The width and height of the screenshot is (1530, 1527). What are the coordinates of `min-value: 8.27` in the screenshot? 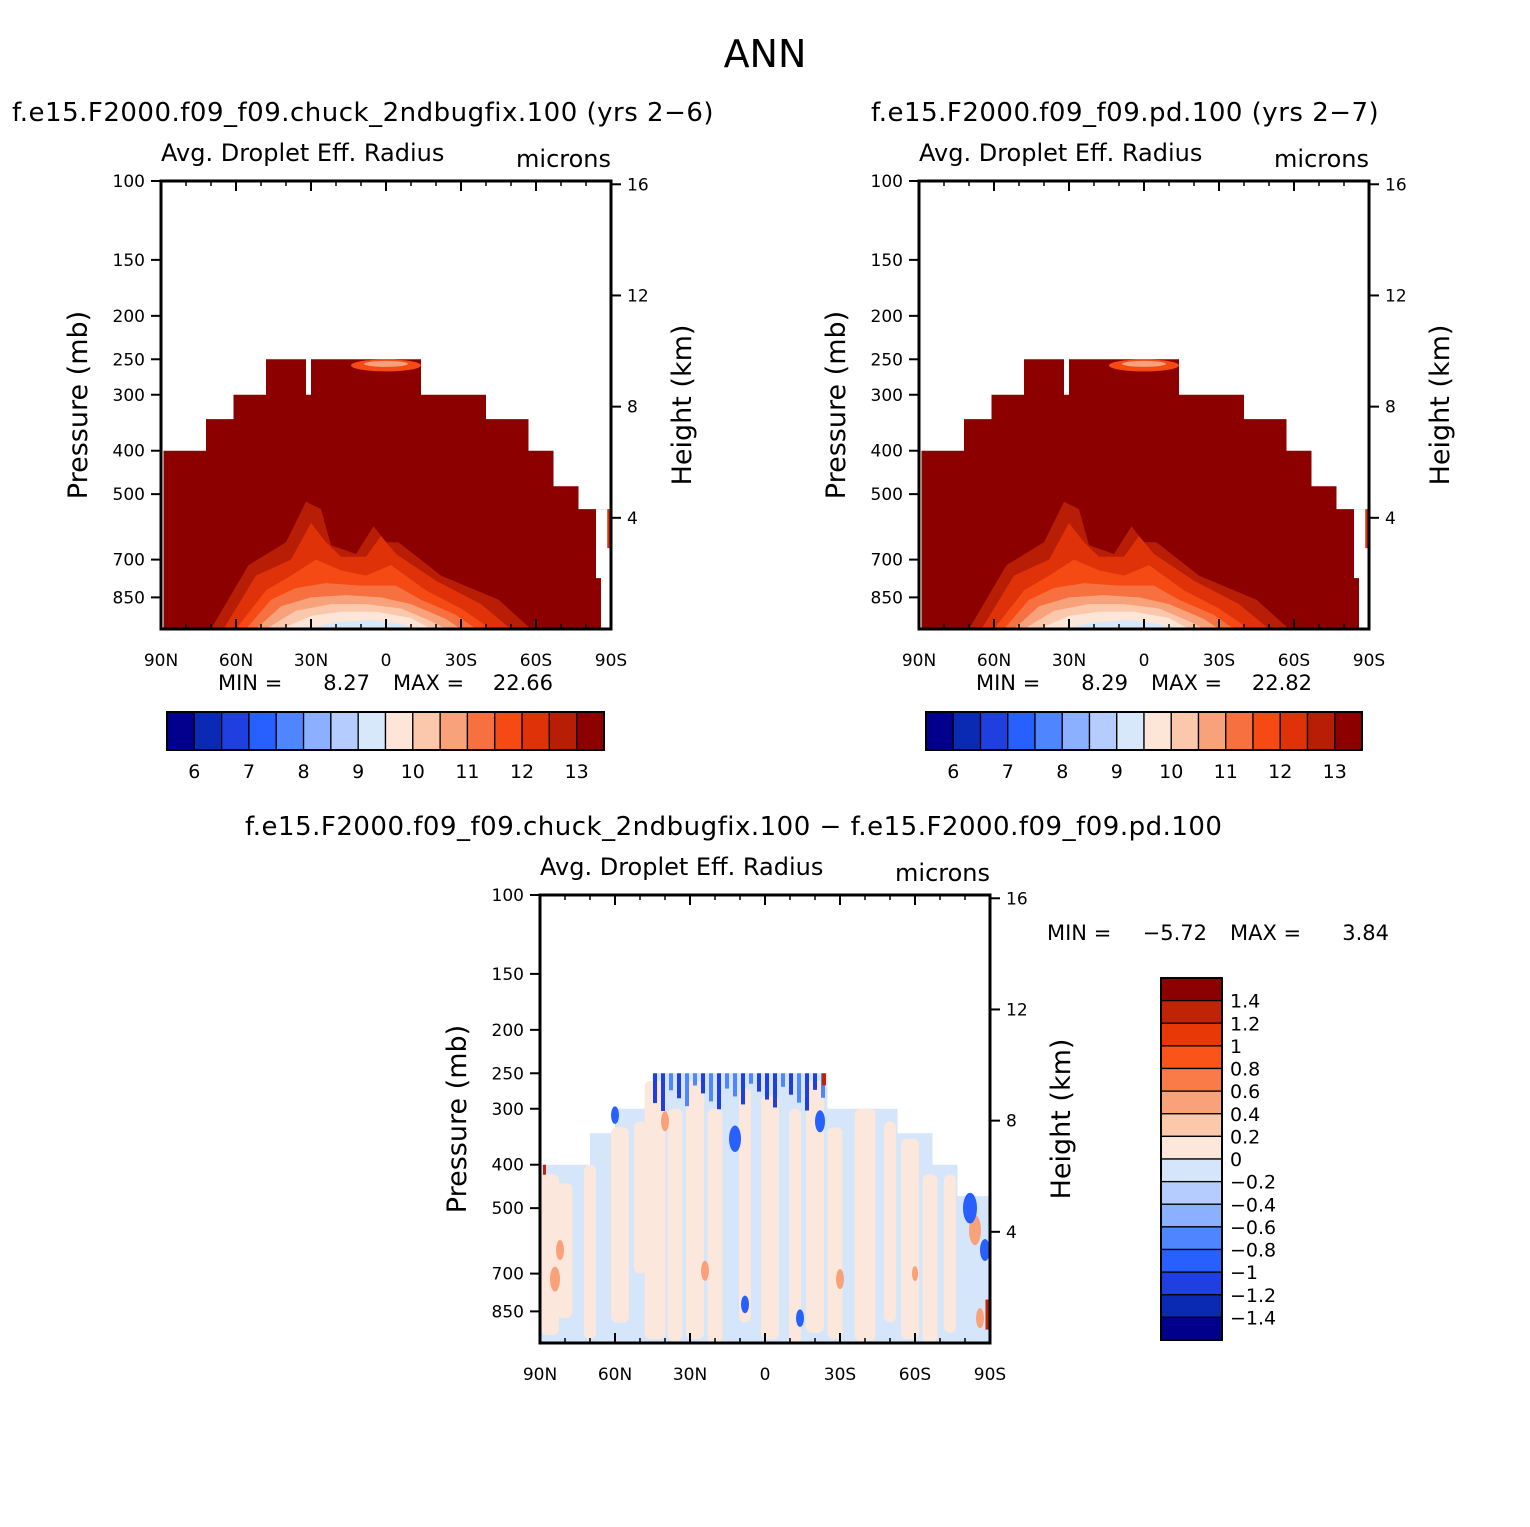 It's located at (346, 683).